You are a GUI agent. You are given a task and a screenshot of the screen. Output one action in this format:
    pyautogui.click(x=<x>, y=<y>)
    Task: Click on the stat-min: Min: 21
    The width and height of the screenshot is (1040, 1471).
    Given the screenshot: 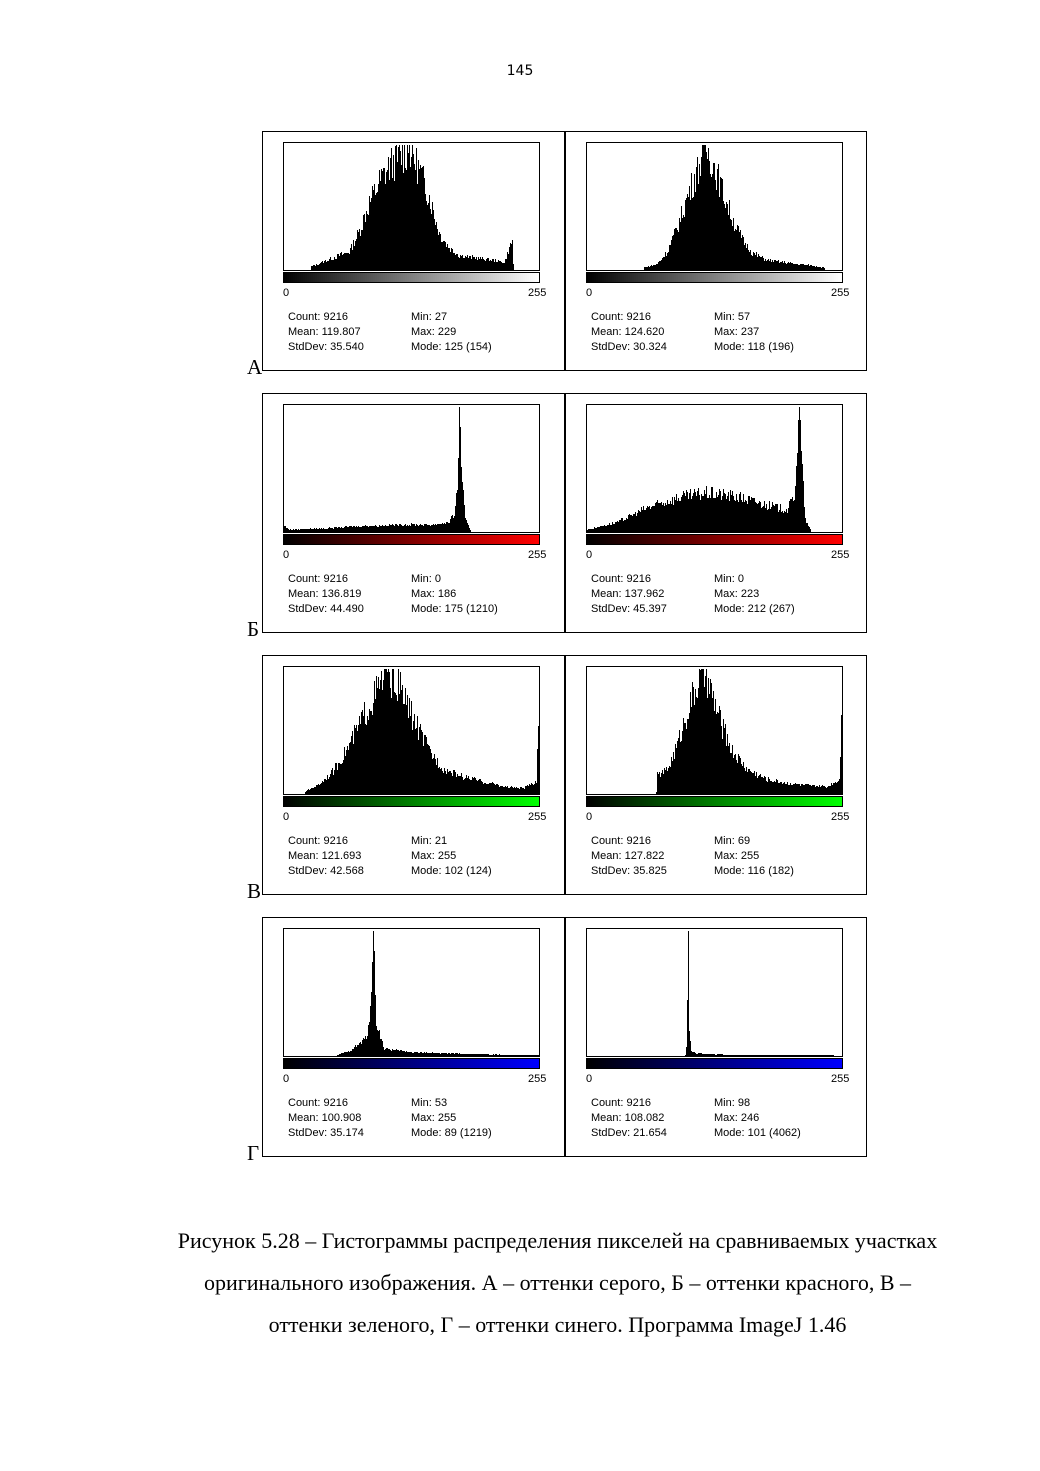 What is the action you would take?
    pyautogui.click(x=429, y=841)
    